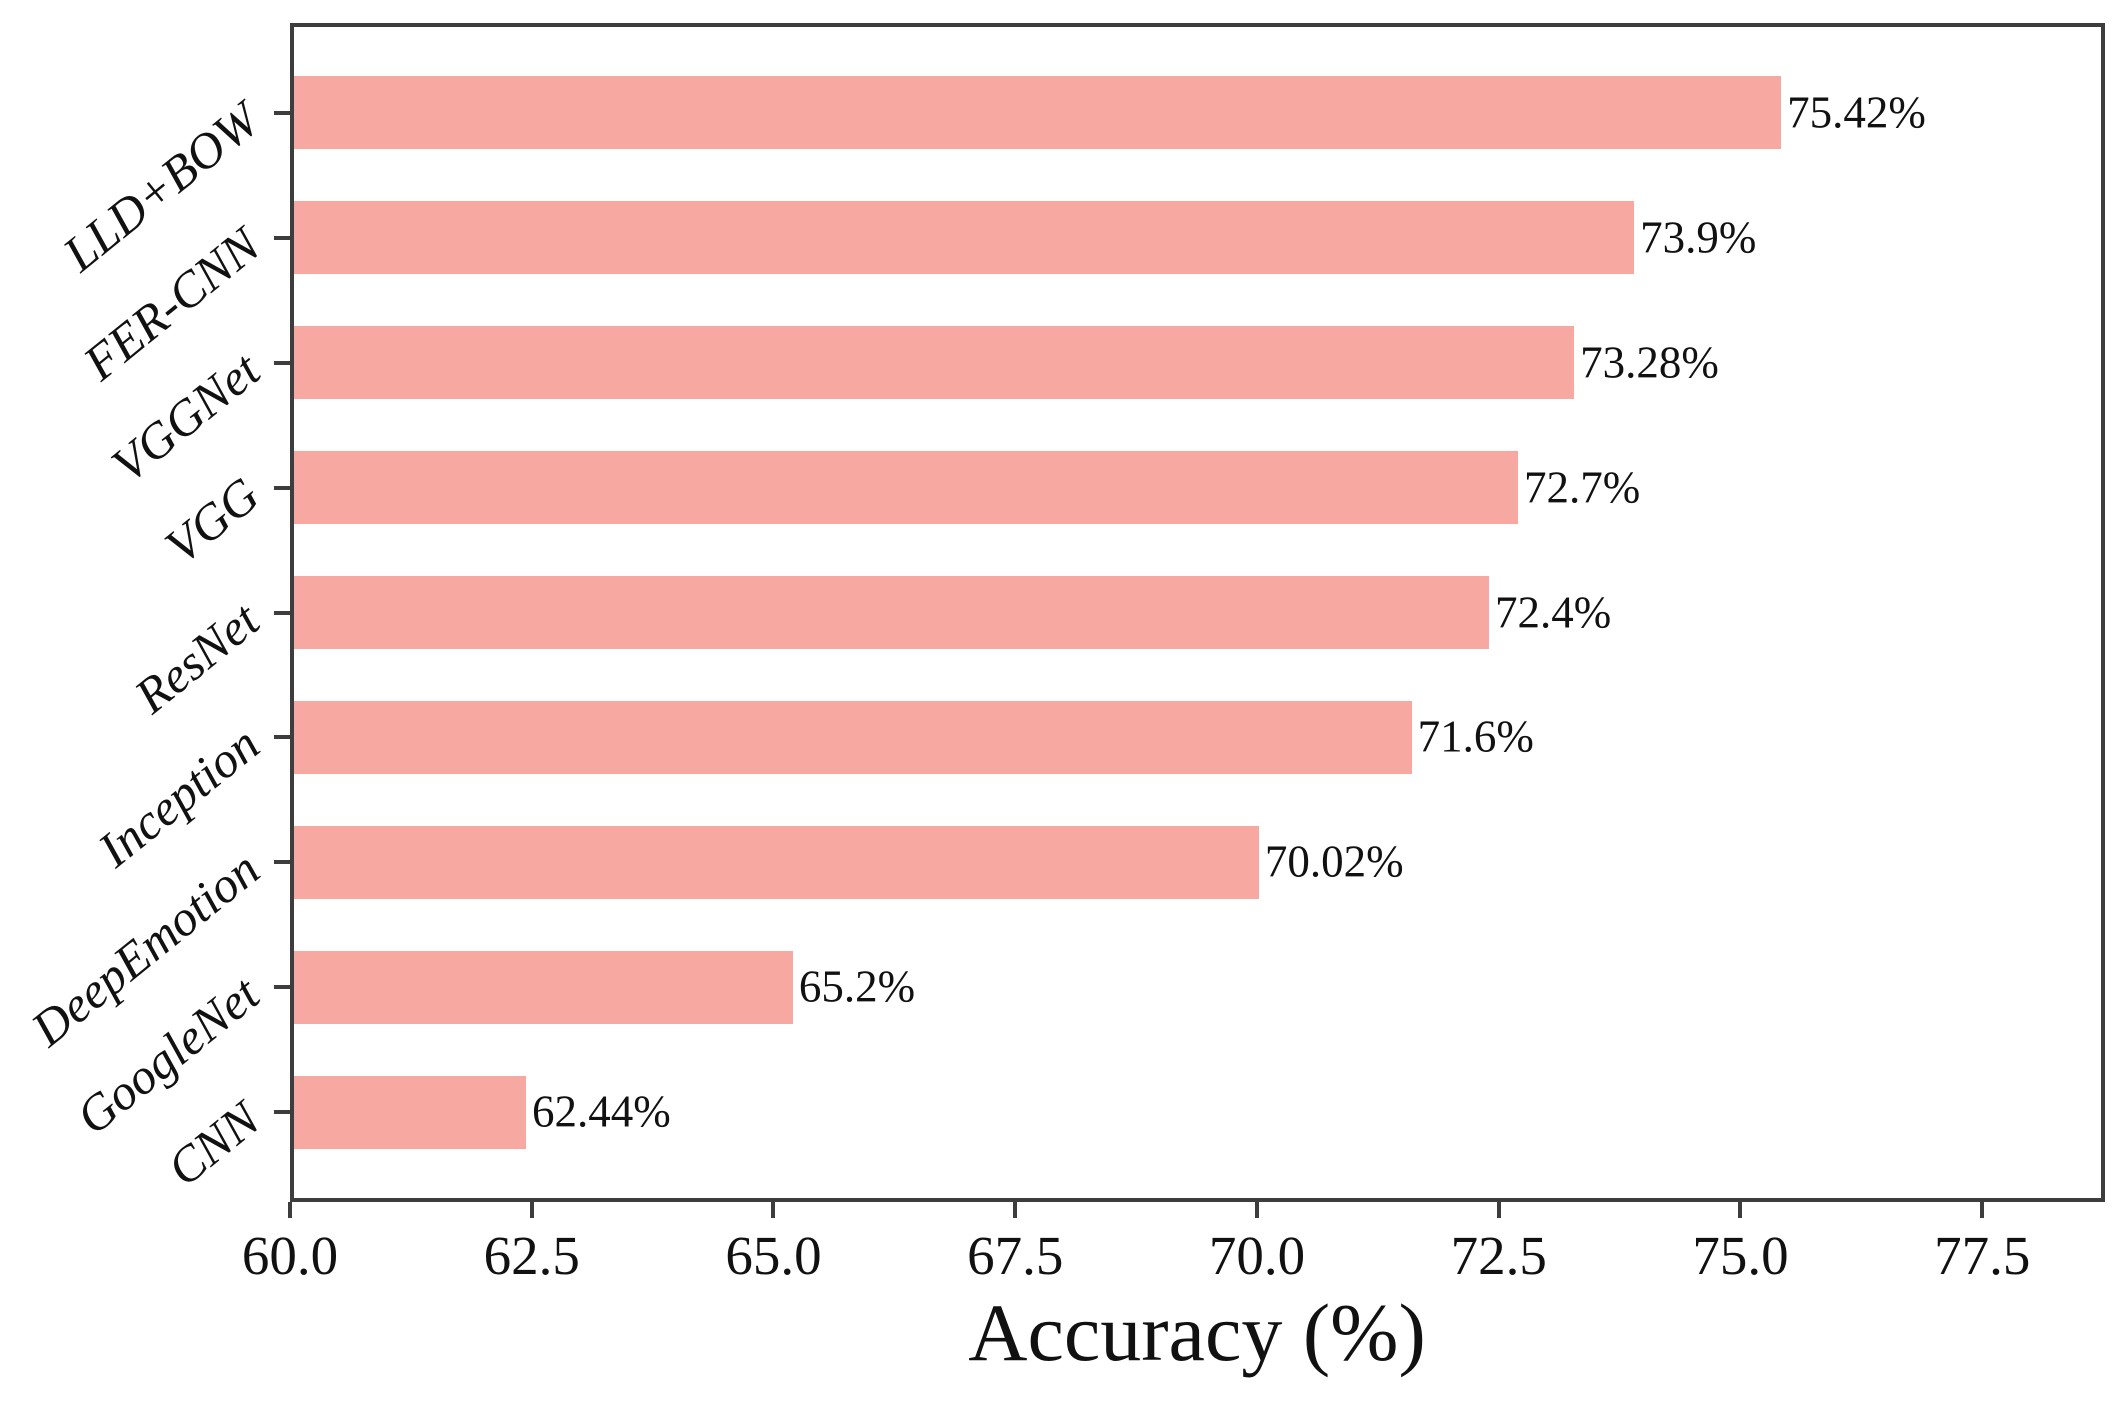  What do you see at coordinates (1856, 112) in the screenshot?
I see `bar-value-label: 75.42%` at bounding box center [1856, 112].